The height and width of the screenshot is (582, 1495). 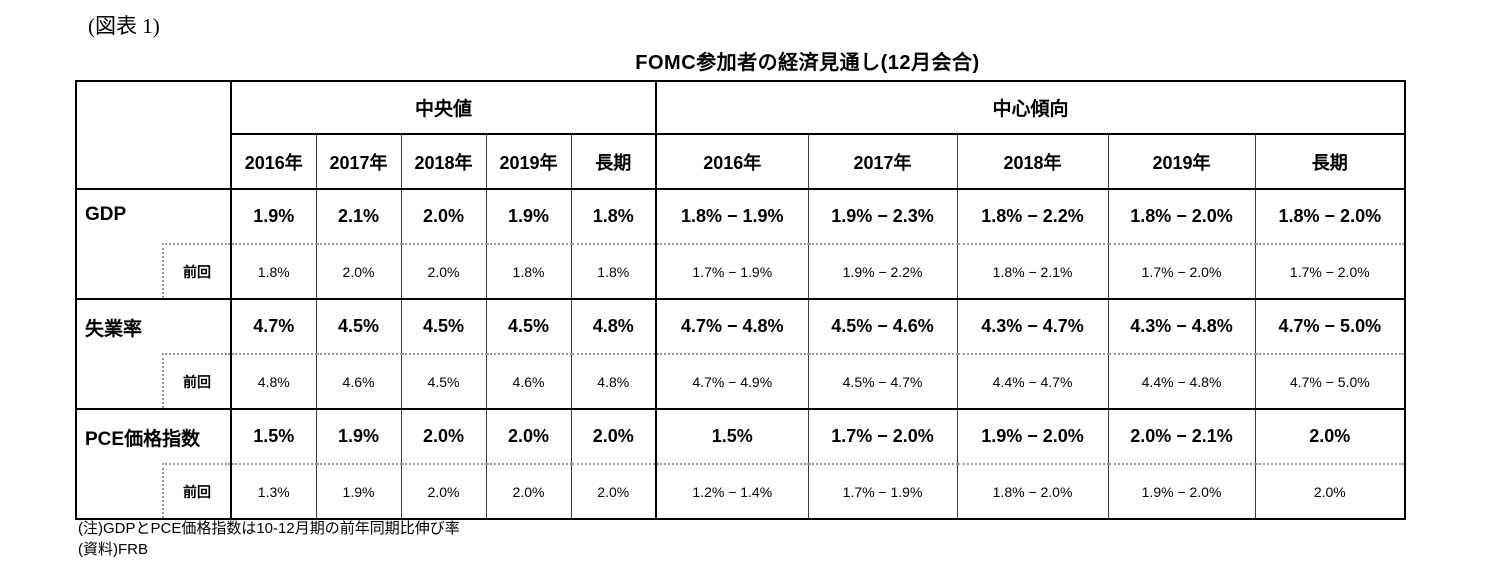 What do you see at coordinates (269, 528) in the screenshot?
I see `note-line: (注)GDPとPCE価格指数は10-12月期の前年同期比伸び率` at bounding box center [269, 528].